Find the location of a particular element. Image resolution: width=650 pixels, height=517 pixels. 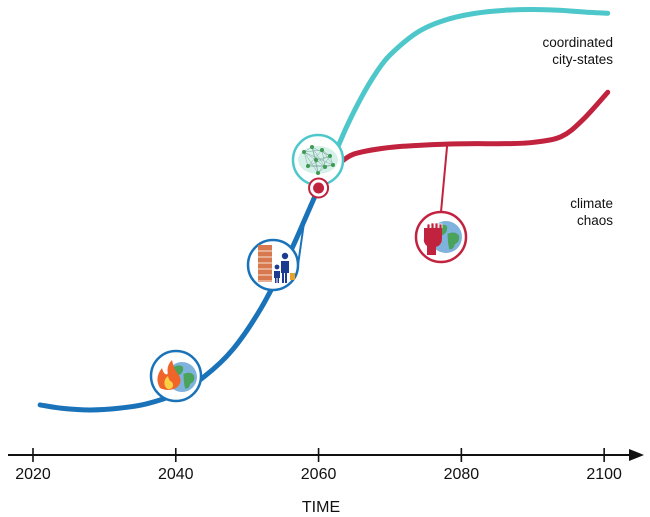

wall-and-migrants-icon is located at coordinates (276, 256).